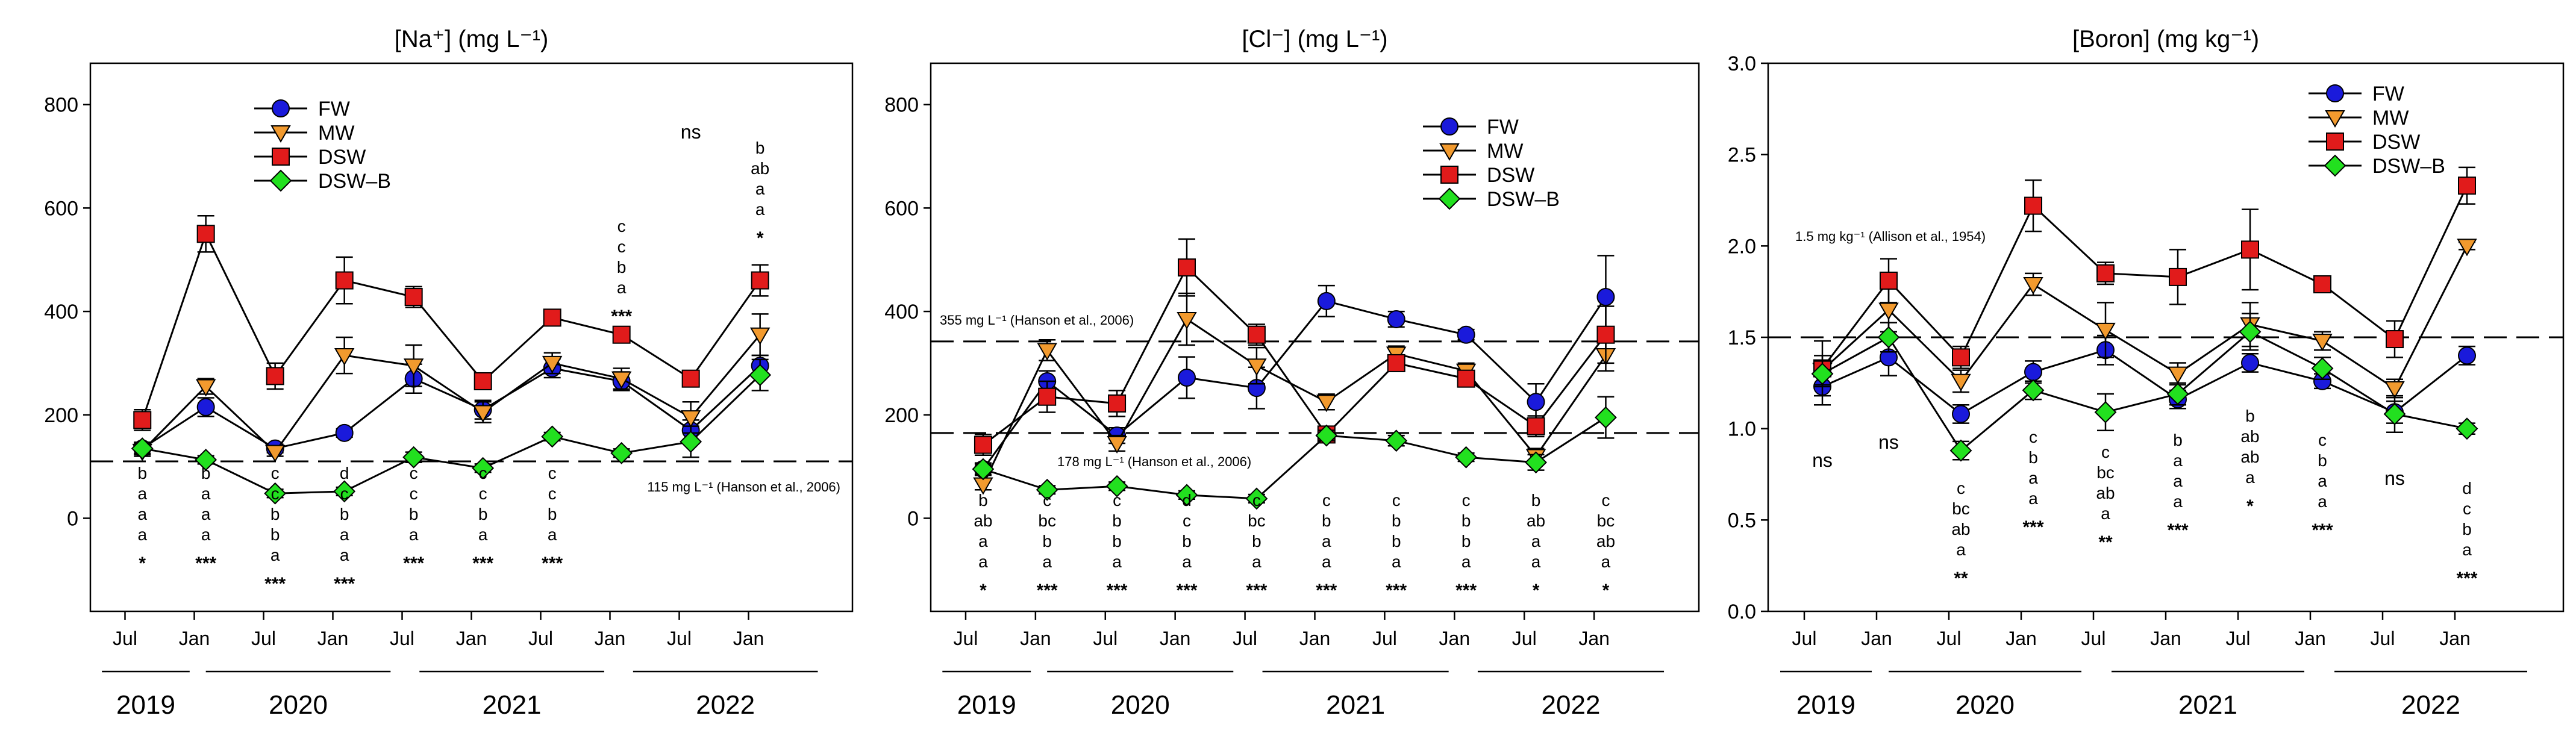 This screenshot has height=733, width=2576. What do you see at coordinates (902, 312) in the screenshot?
I see `y-tick-label: 400` at bounding box center [902, 312].